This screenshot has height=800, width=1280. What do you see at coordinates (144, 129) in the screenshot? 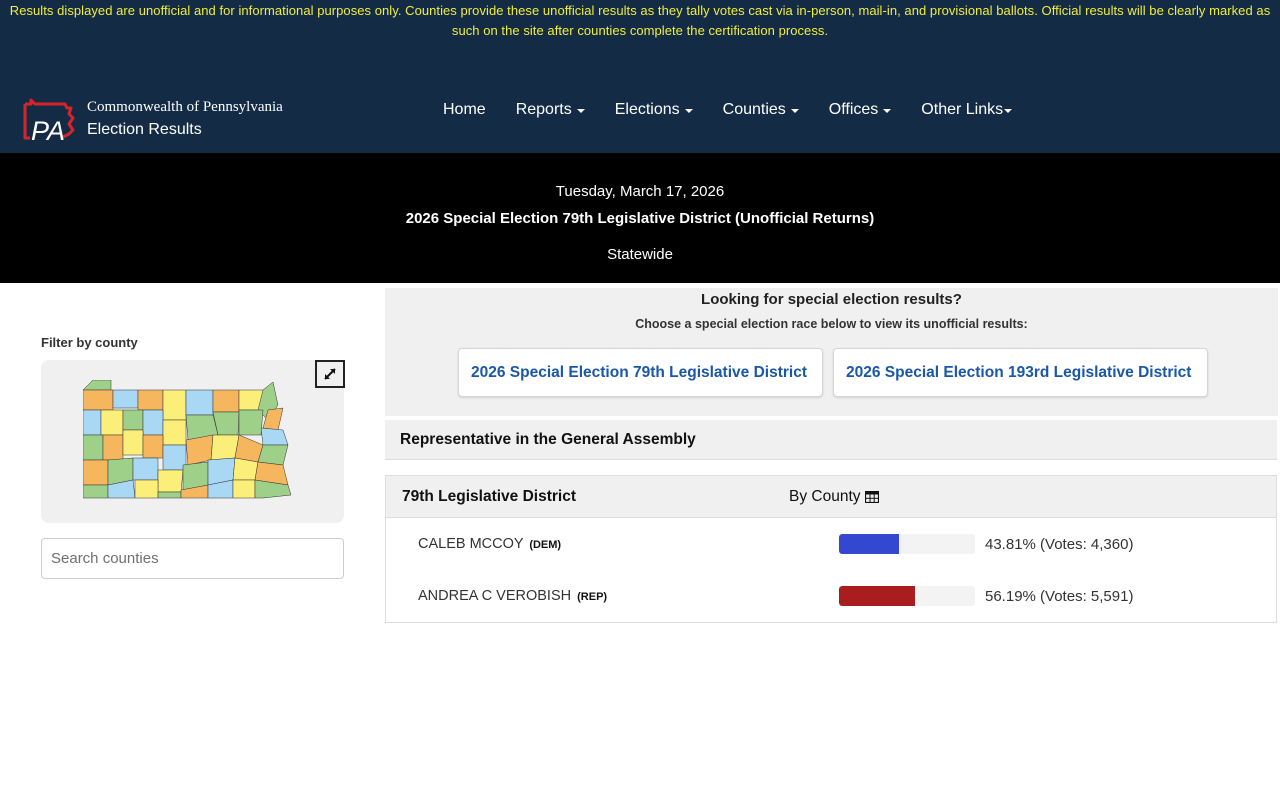
I see `brand-election-results: Election Results` at bounding box center [144, 129].